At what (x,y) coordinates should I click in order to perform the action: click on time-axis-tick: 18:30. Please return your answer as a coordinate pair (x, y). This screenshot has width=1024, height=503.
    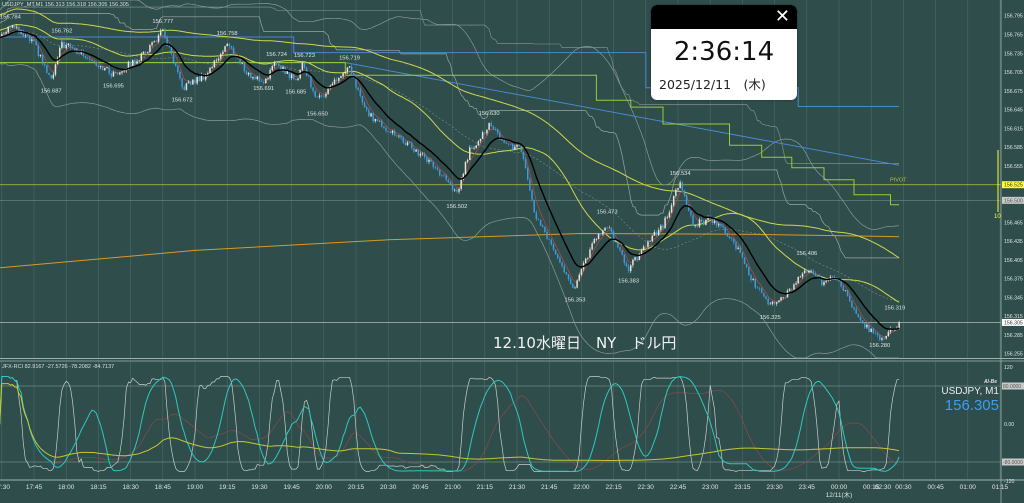
    Looking at the image, I should click on (130, 487).